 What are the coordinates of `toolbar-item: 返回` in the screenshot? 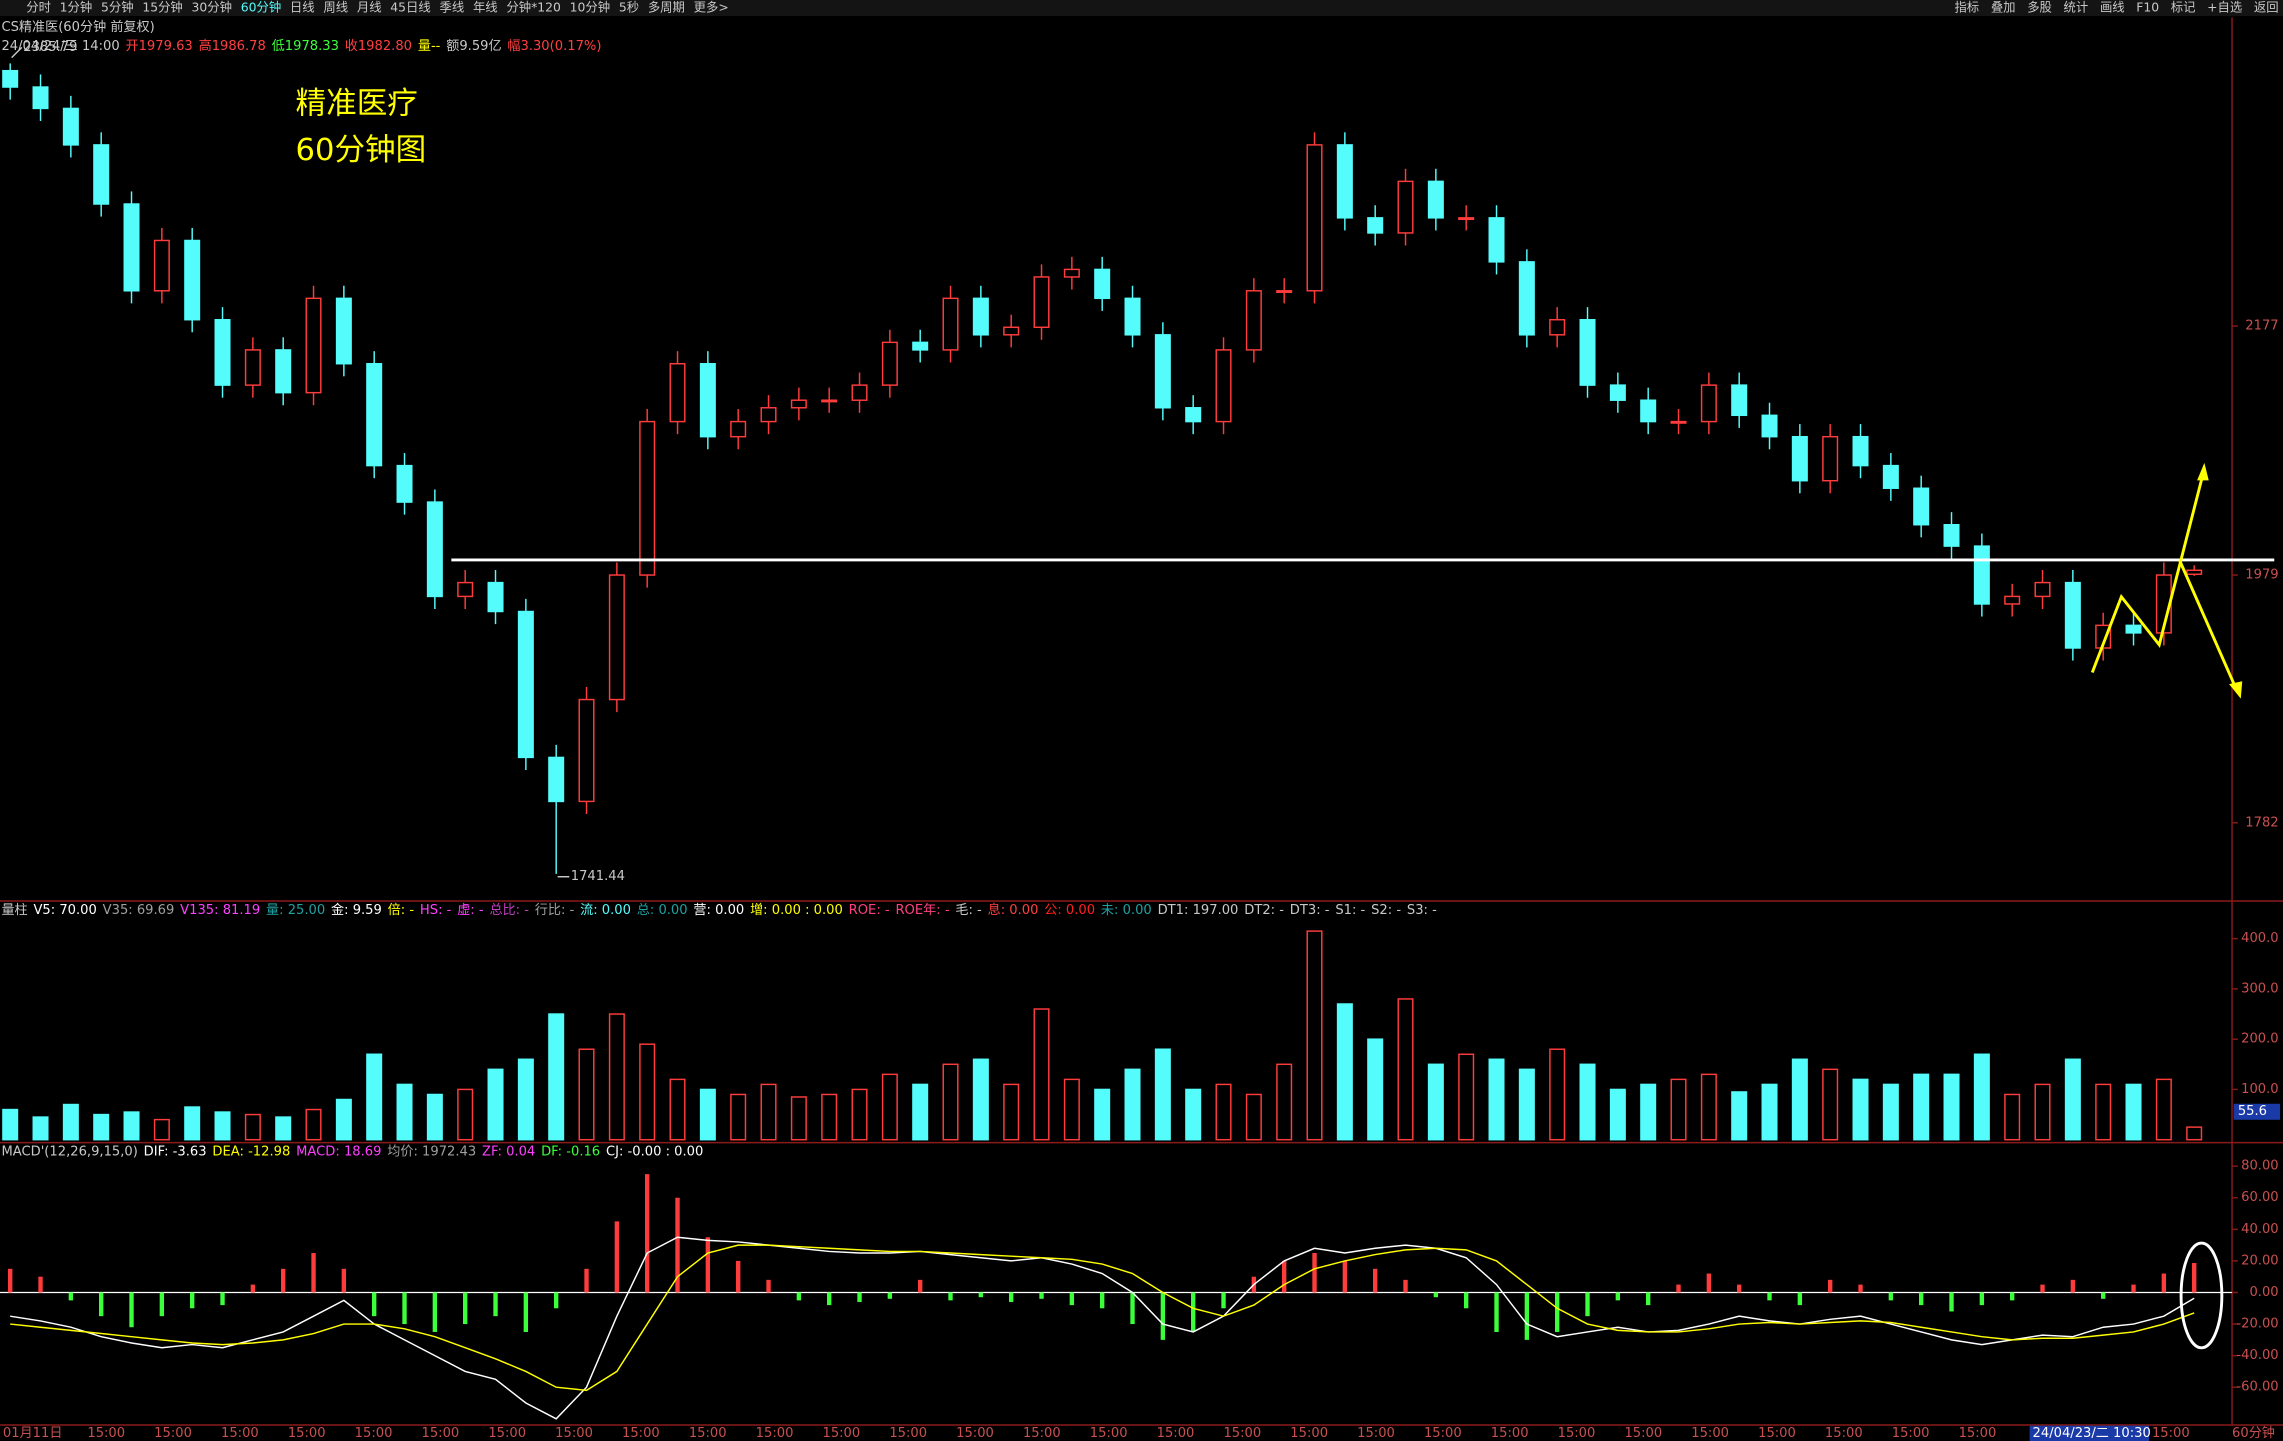 It's located at (2266, 8).